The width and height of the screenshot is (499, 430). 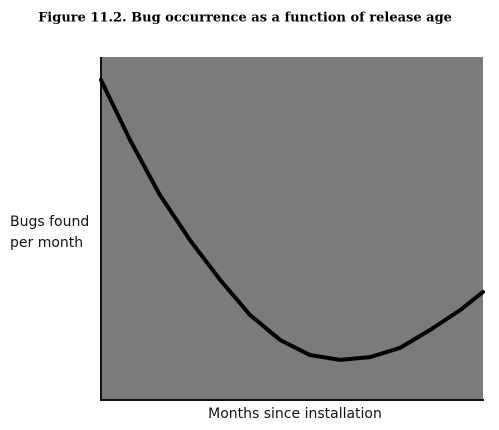 What do you see at coordinates (295, 414) in the screenshot?
I see `x-axis-label: Months since installation` at bounding box center [295, 414].